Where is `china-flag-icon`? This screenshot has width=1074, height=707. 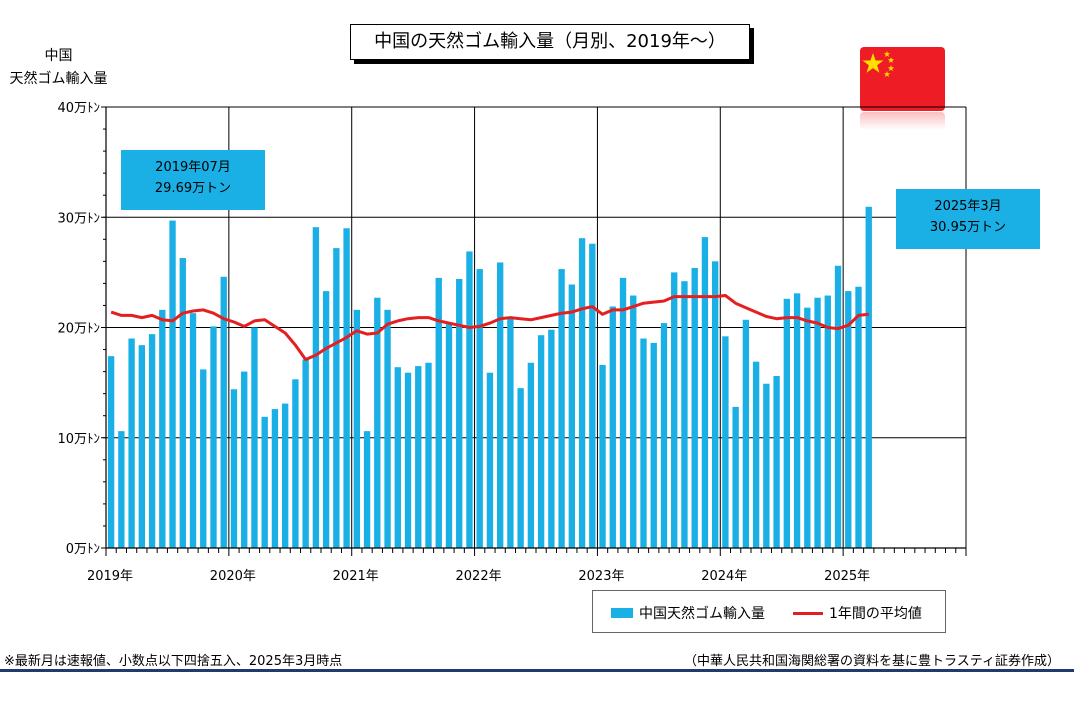
china-flag-icon is located at coordinates (902, 79).